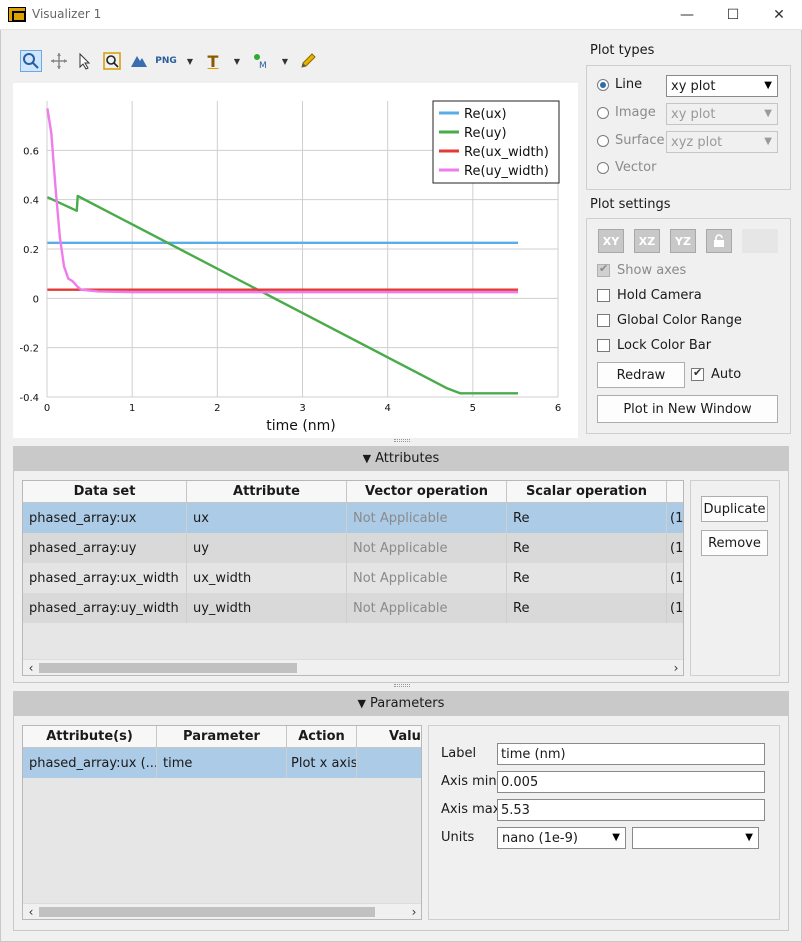  Describe the element at coordinates (697, 373) in the screenshot. I see `auto-checkbox` at that location.